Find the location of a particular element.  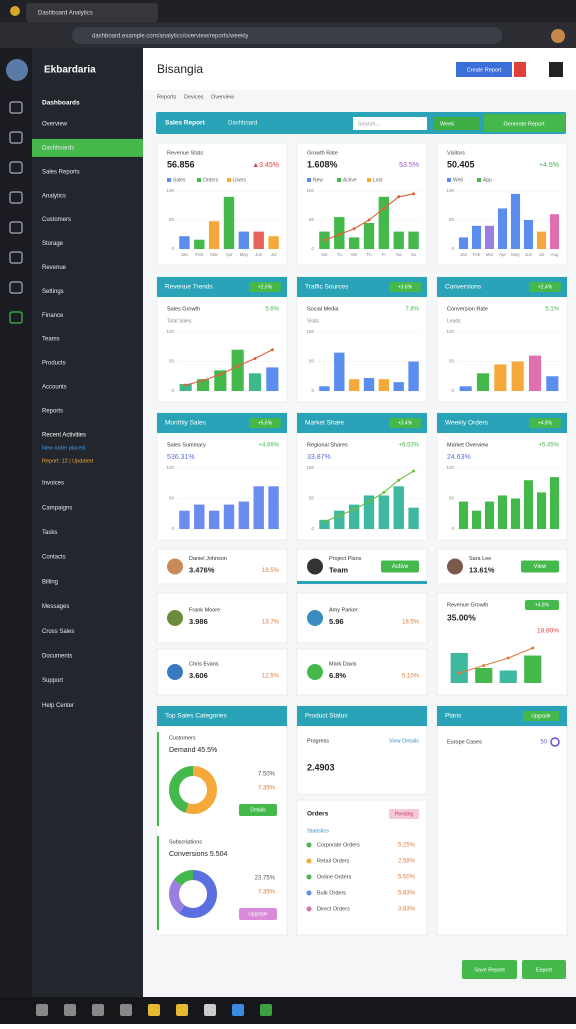

nav-item: Reports is located at coordinates (52, 411).